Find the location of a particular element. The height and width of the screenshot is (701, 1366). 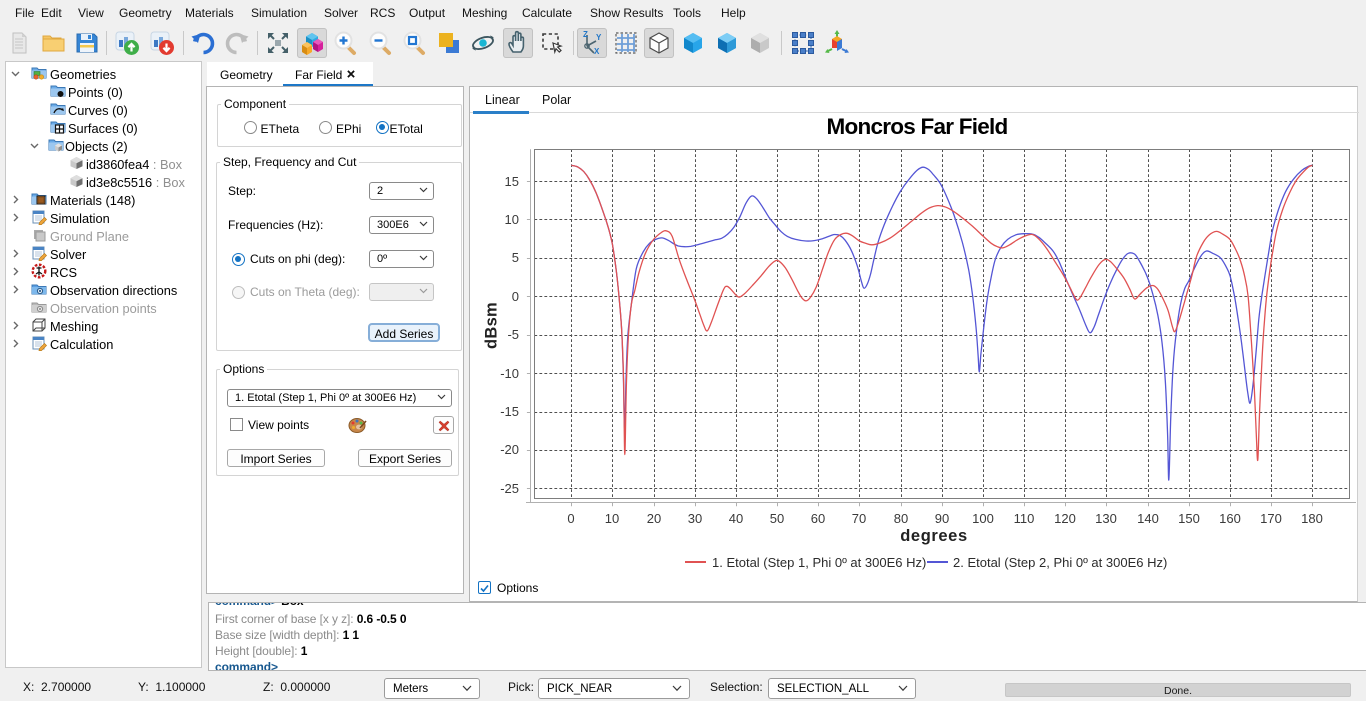

svg-text: Z is located at coordinates (585, 34).